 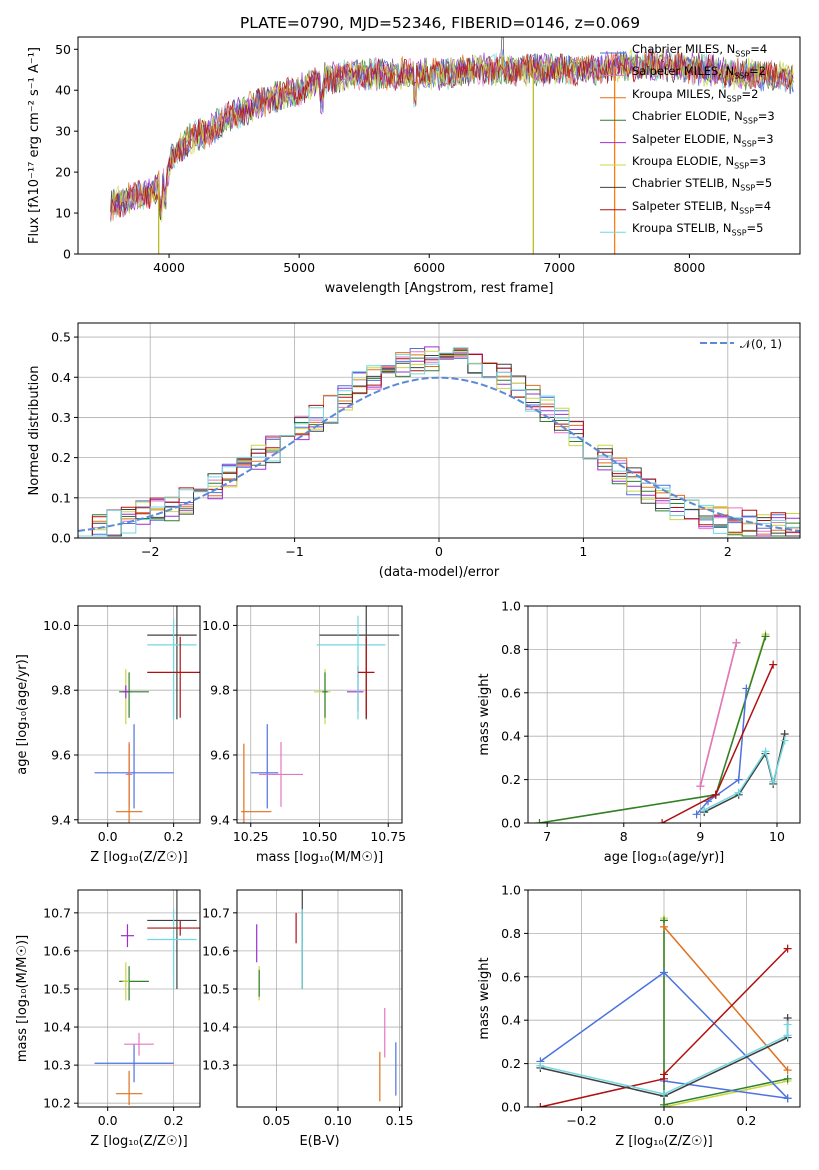 I want to click on spectrum-line, so click(x=452, y=133).